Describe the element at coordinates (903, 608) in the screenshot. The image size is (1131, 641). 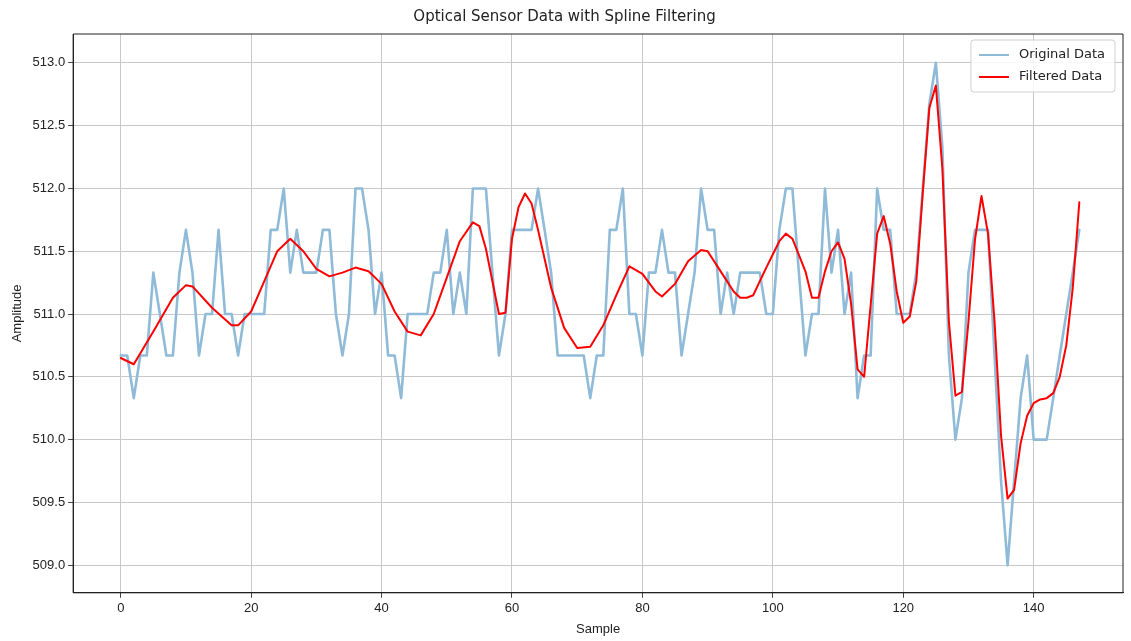
I see `x-tick-label: 120` at that location.